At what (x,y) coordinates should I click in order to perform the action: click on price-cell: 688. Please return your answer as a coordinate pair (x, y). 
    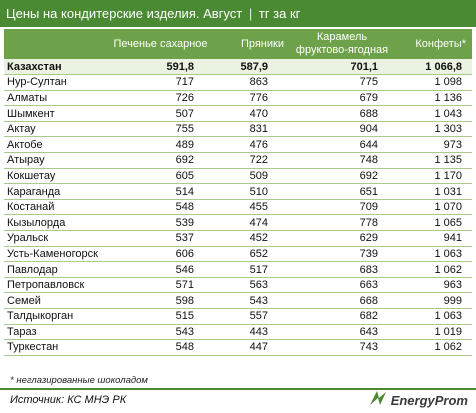
    Looking at the image, I should click on (345, 113).